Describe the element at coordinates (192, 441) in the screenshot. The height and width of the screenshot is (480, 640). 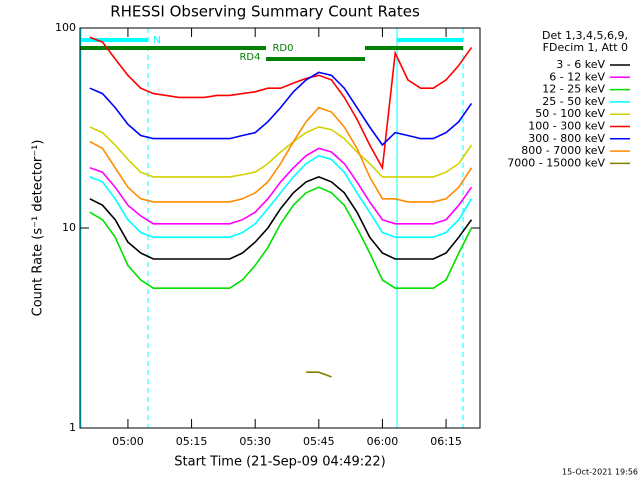
I see `x-tick-label: 05:15` at that location.